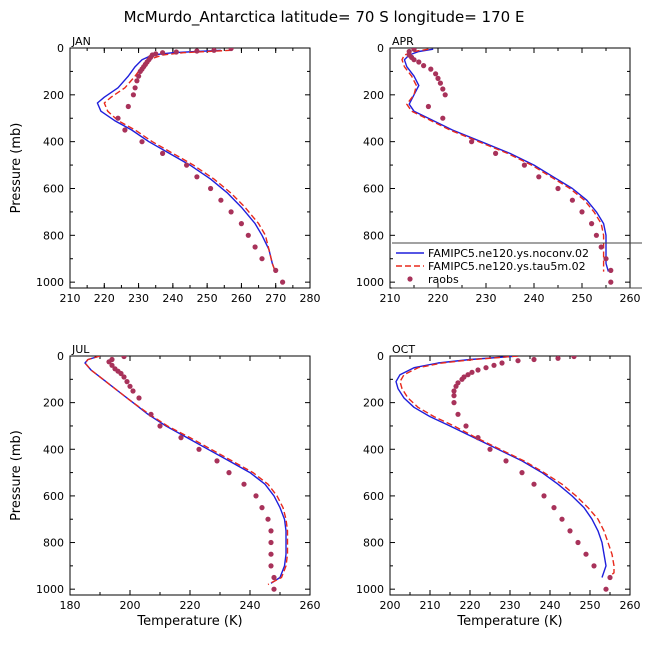  I want to click on panel-label: JUL, so click(80, 349).